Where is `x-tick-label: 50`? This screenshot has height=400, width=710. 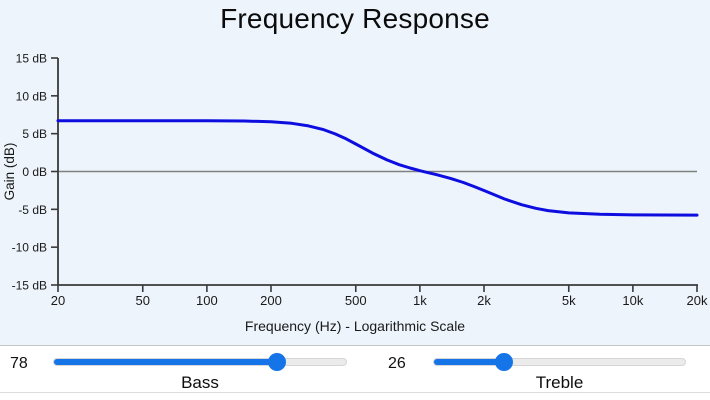 x-tick-label: 50 is located at coordinates (143, 300).